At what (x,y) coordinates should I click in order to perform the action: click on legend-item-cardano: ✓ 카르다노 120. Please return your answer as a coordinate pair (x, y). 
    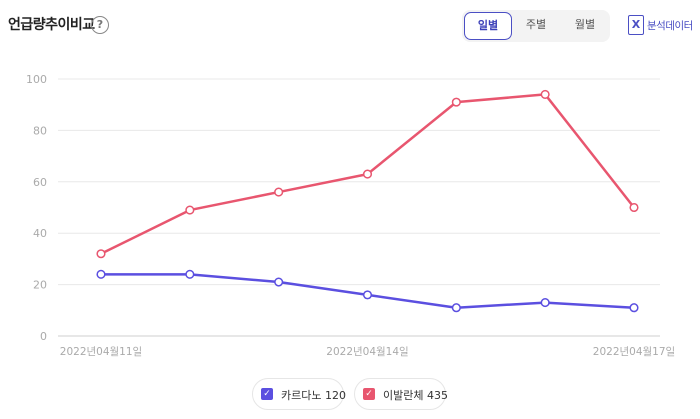
    Looking at the image, I should click on (299, 394).